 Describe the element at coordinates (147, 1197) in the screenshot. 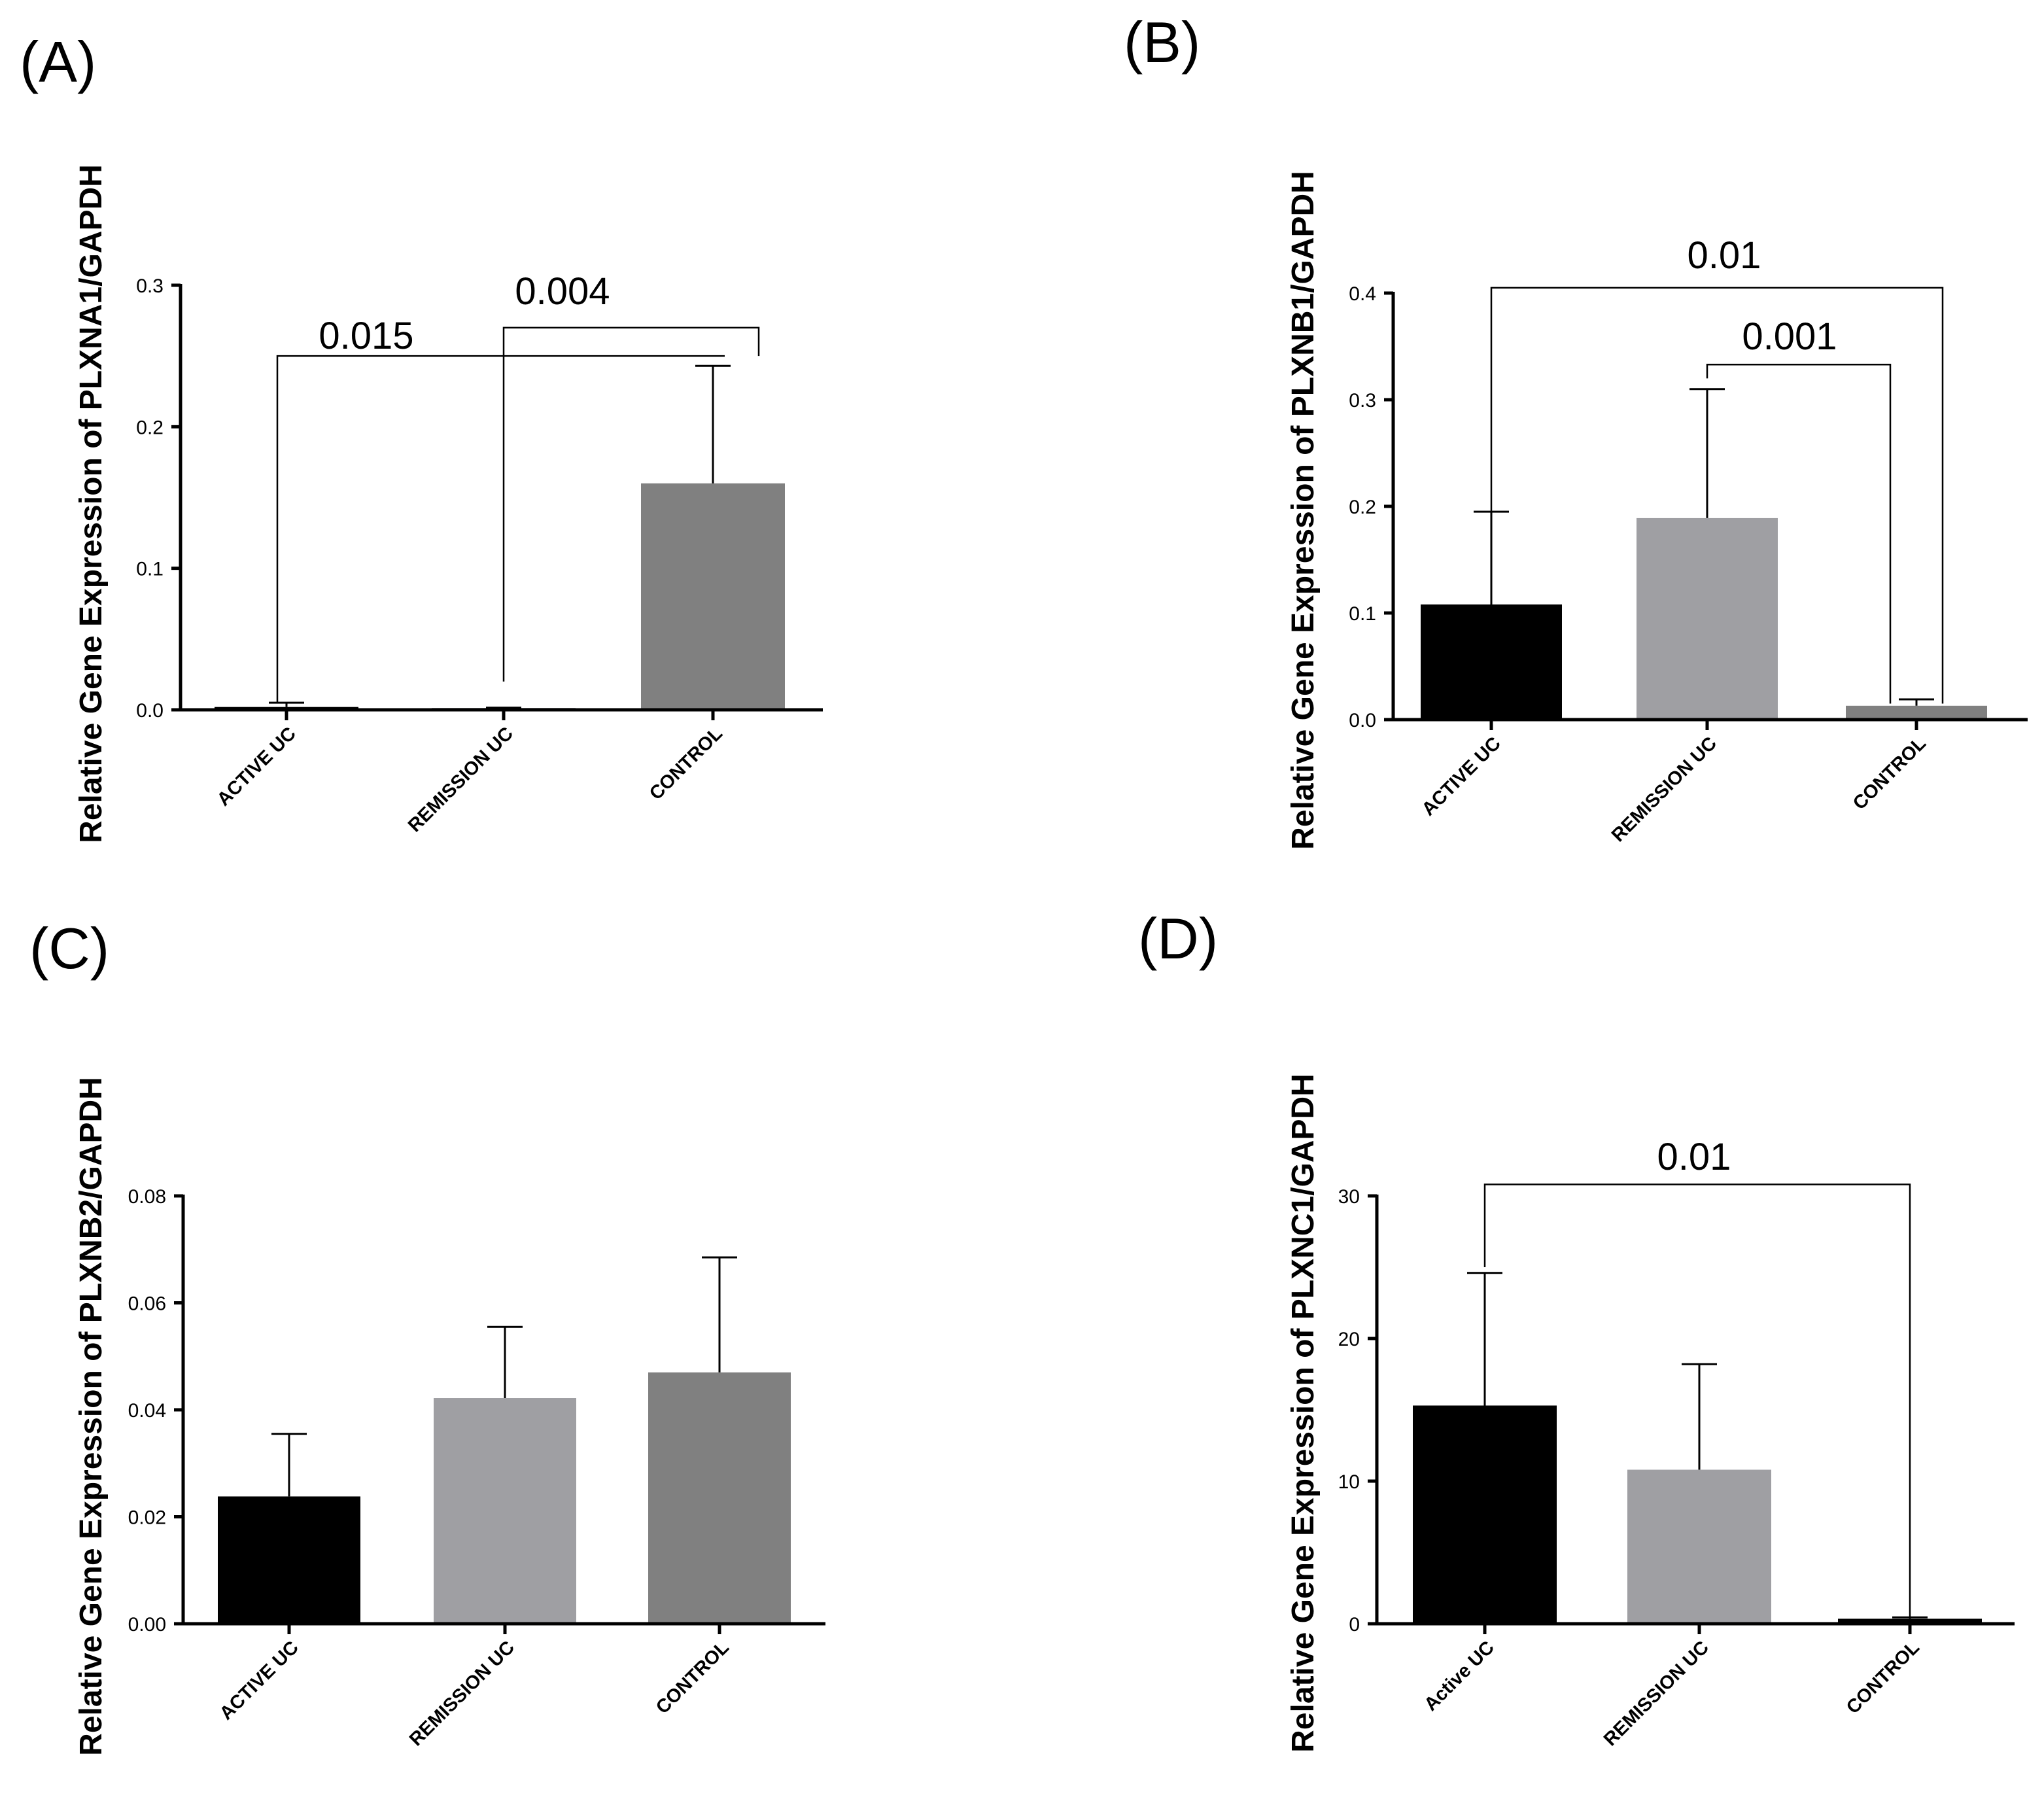

I see `y-tick-label: 0.08` at that location.